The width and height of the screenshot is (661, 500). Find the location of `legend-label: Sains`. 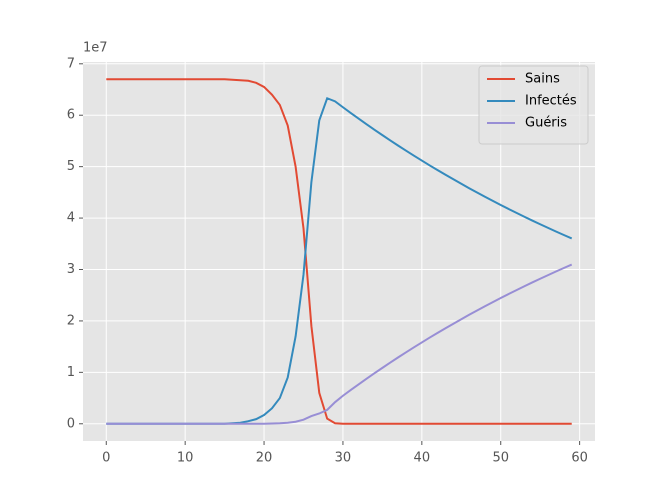

legend-label: Sains is located at coordinates (542, 79).